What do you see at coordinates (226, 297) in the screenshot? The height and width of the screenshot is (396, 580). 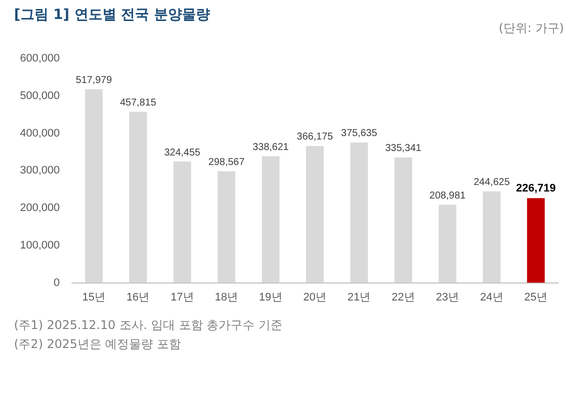 I see `x-tick-label: 18년` at bounding box center [226, 297].